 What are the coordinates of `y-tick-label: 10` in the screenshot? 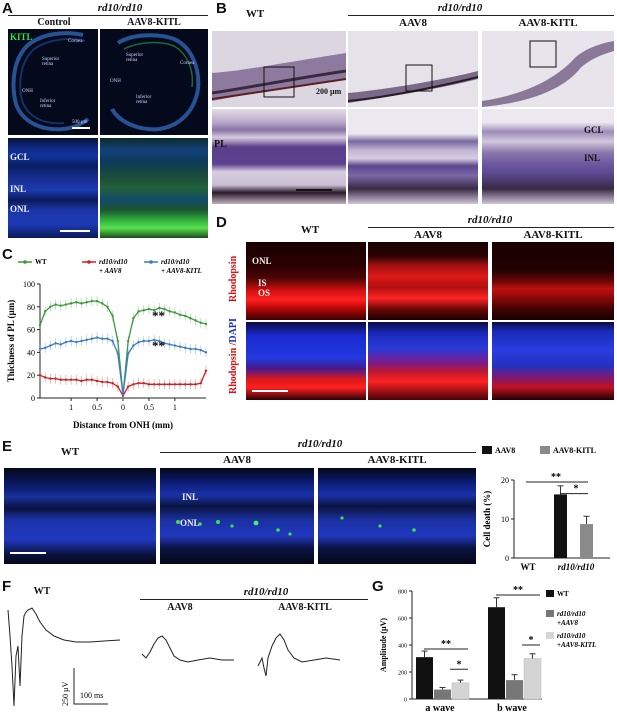 It's located at (505, 519).